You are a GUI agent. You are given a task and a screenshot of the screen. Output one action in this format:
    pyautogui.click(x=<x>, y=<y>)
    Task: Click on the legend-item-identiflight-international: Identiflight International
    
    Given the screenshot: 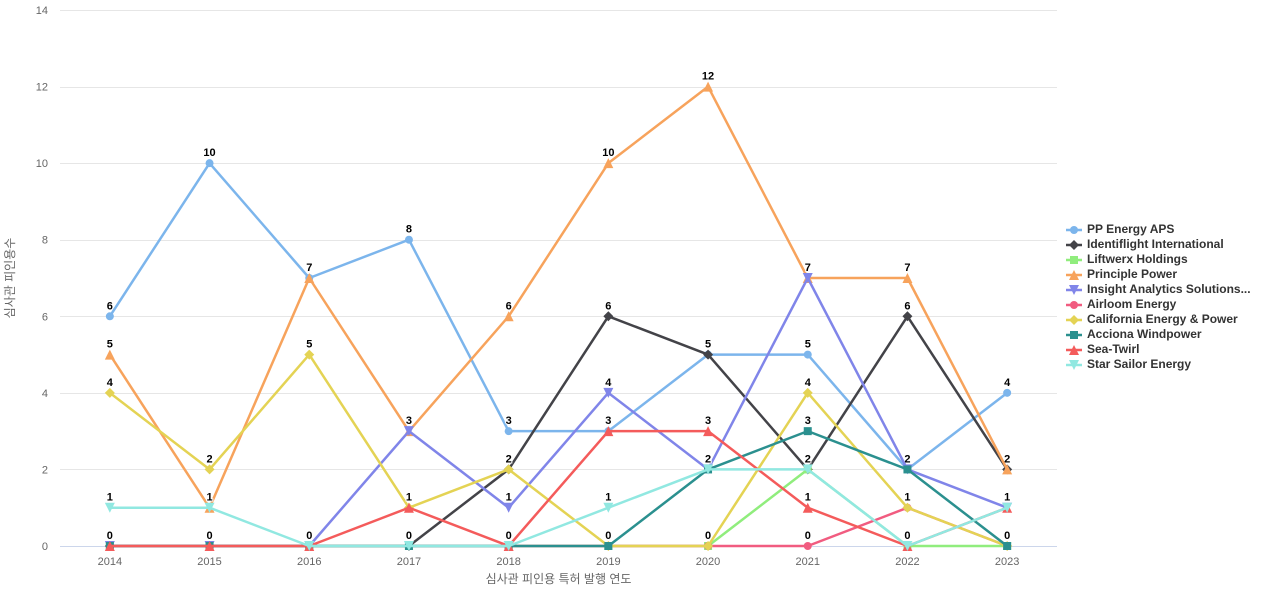 What is the action you would take?
    pyautogui.click(x=1158, y=244)
    